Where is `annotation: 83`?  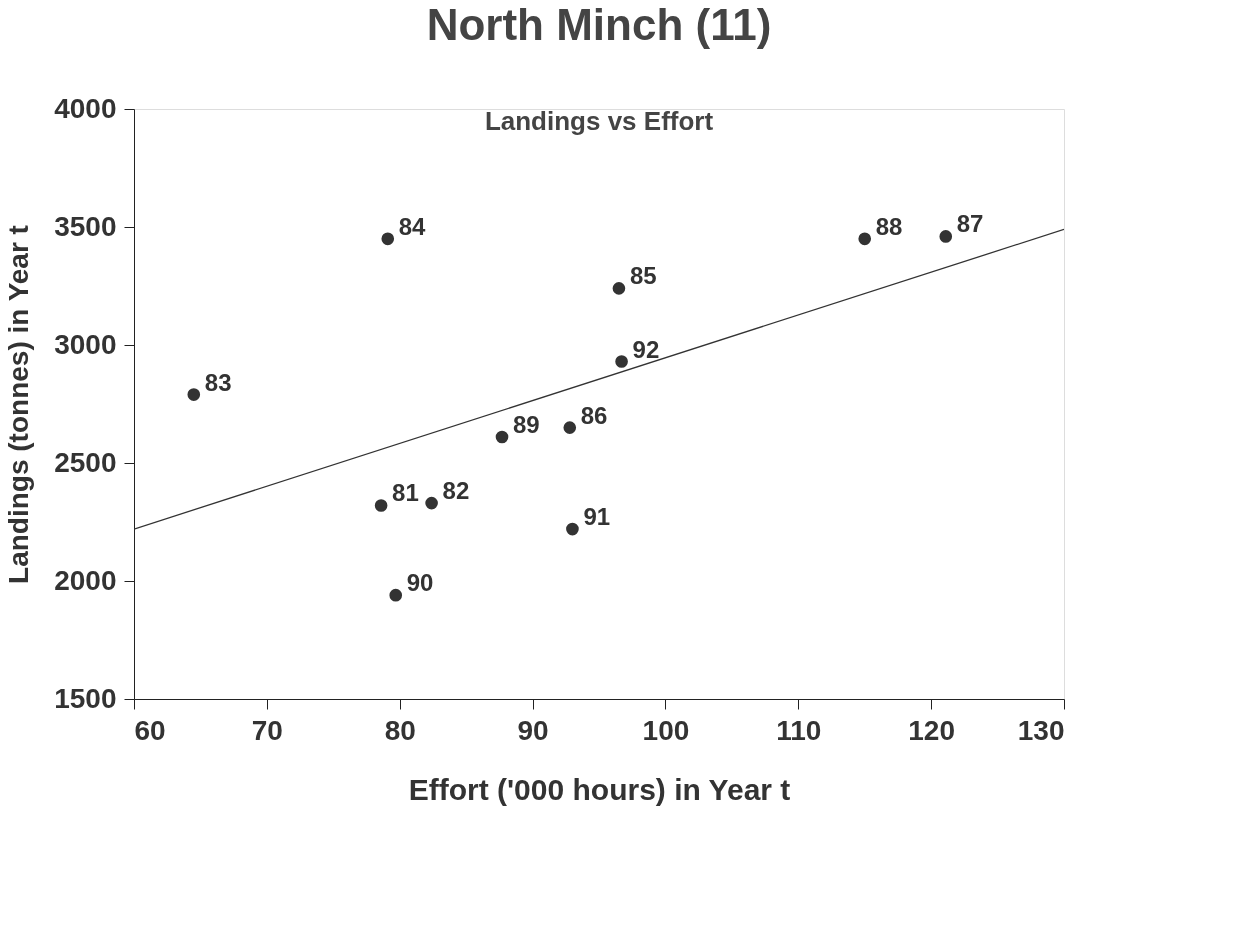 annotation: 83 is located at coordinates (218, 382).